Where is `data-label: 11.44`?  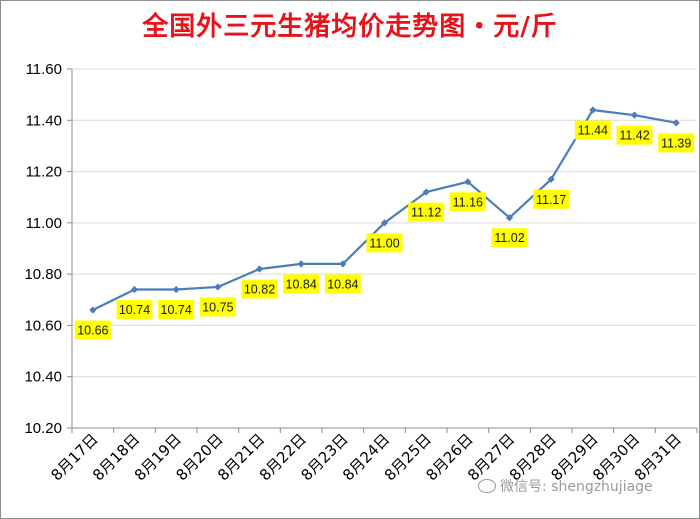
data-label: 11.44 is located at coordinates (593, 131).